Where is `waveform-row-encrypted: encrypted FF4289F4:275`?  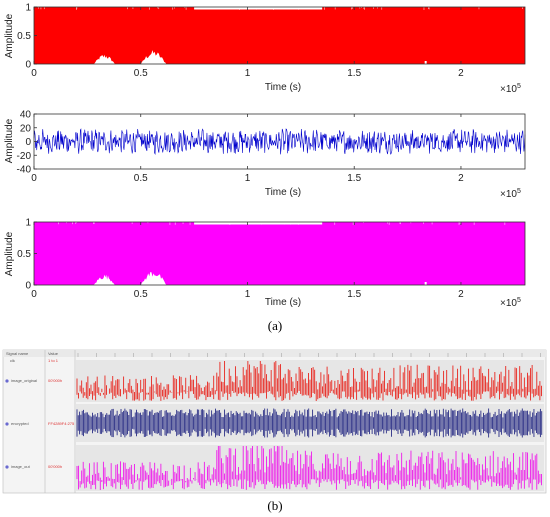 waveform-row-encrypted: encrypted FF4289F4:275 is located at coordinates (274, 423).